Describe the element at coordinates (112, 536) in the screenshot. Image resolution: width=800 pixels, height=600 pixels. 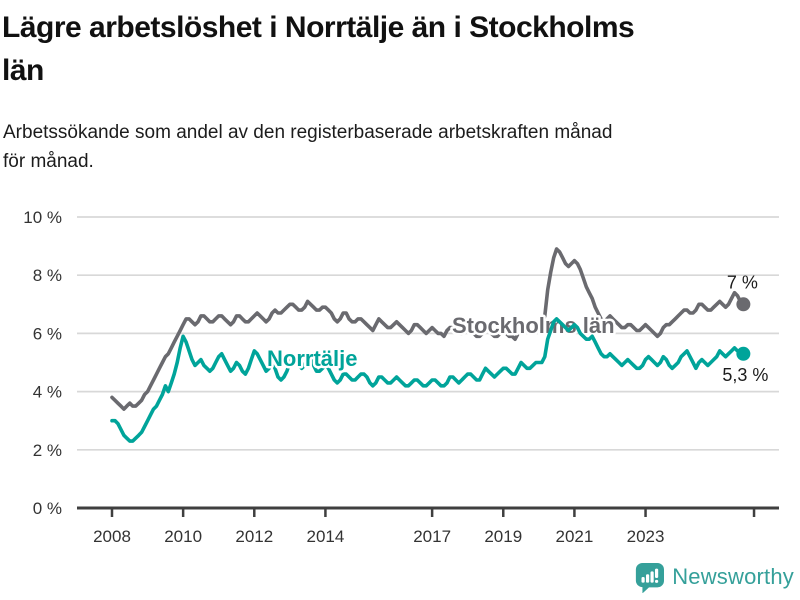
I see `x-axis-tick-label: 2008` at that location.